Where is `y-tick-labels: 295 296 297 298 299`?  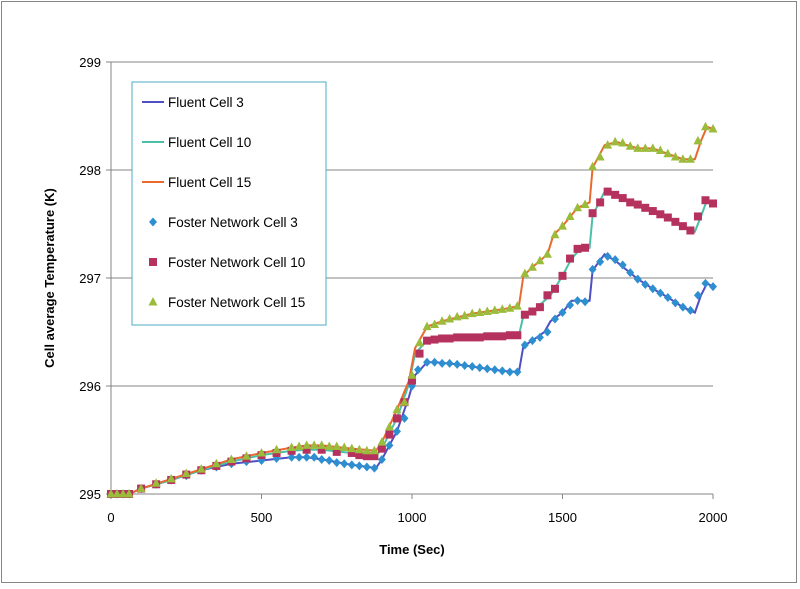 y-tick-labels: 295 296 297 298 299 is located at coordinates (90, 278).